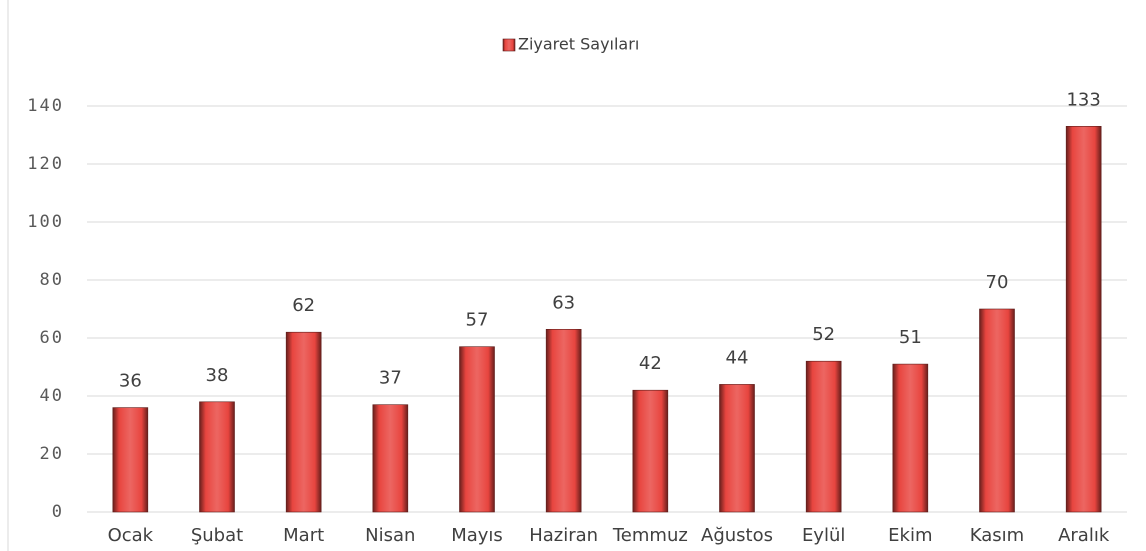  I want to click on y-tick-label: 120, so click(45, 164).